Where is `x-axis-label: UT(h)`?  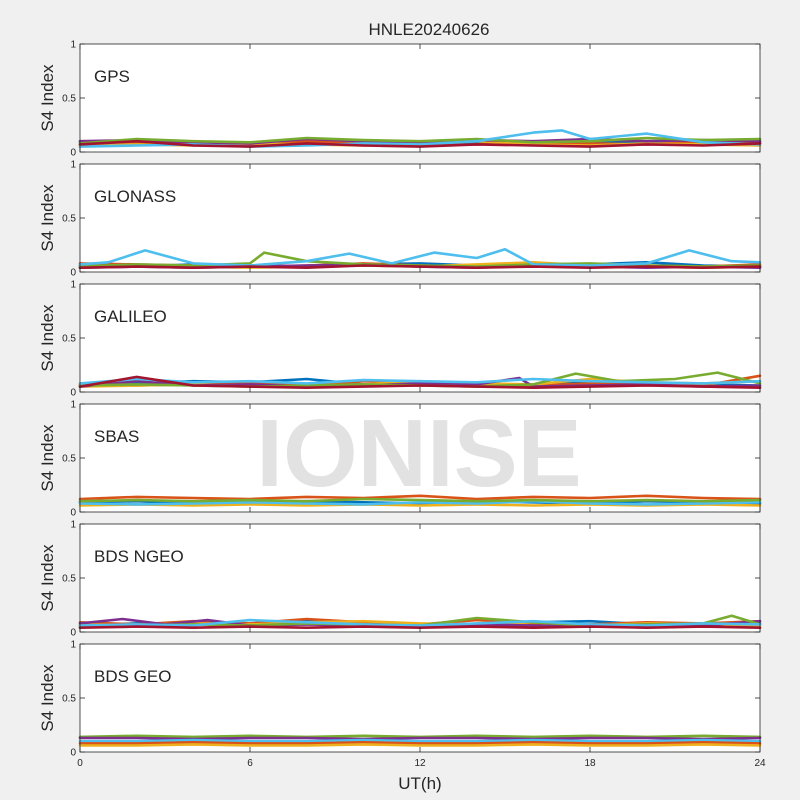
x-axis-label: UT(h) is located at coordinates (419, 783).